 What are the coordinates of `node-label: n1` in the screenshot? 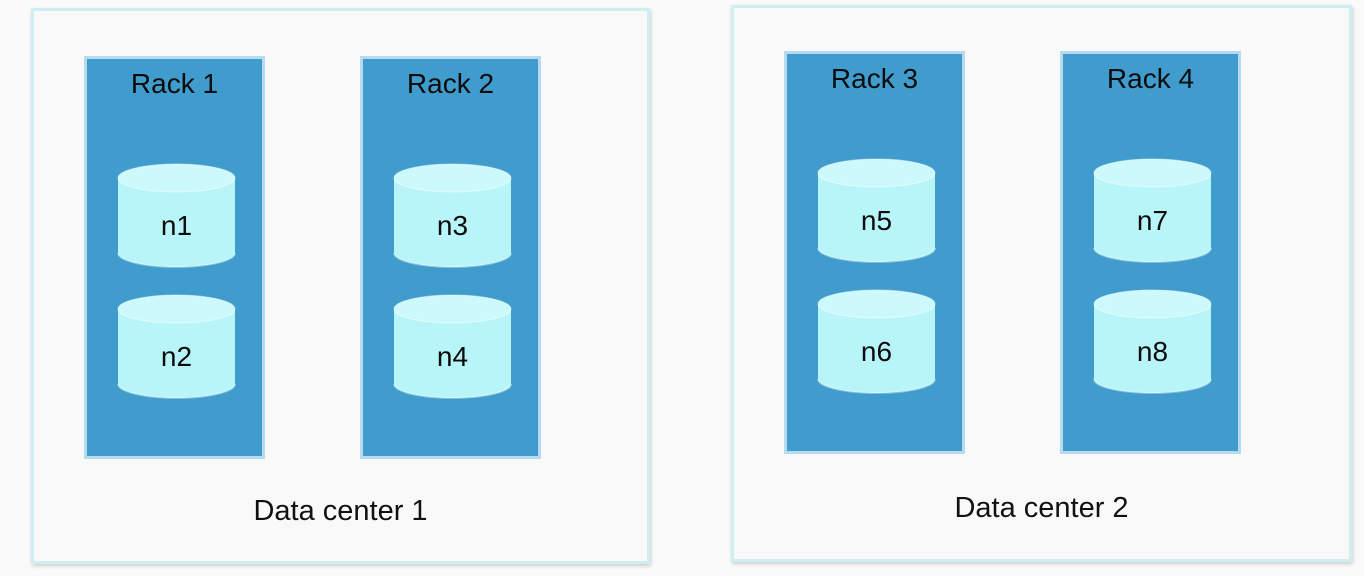 It's located at (176, 225).